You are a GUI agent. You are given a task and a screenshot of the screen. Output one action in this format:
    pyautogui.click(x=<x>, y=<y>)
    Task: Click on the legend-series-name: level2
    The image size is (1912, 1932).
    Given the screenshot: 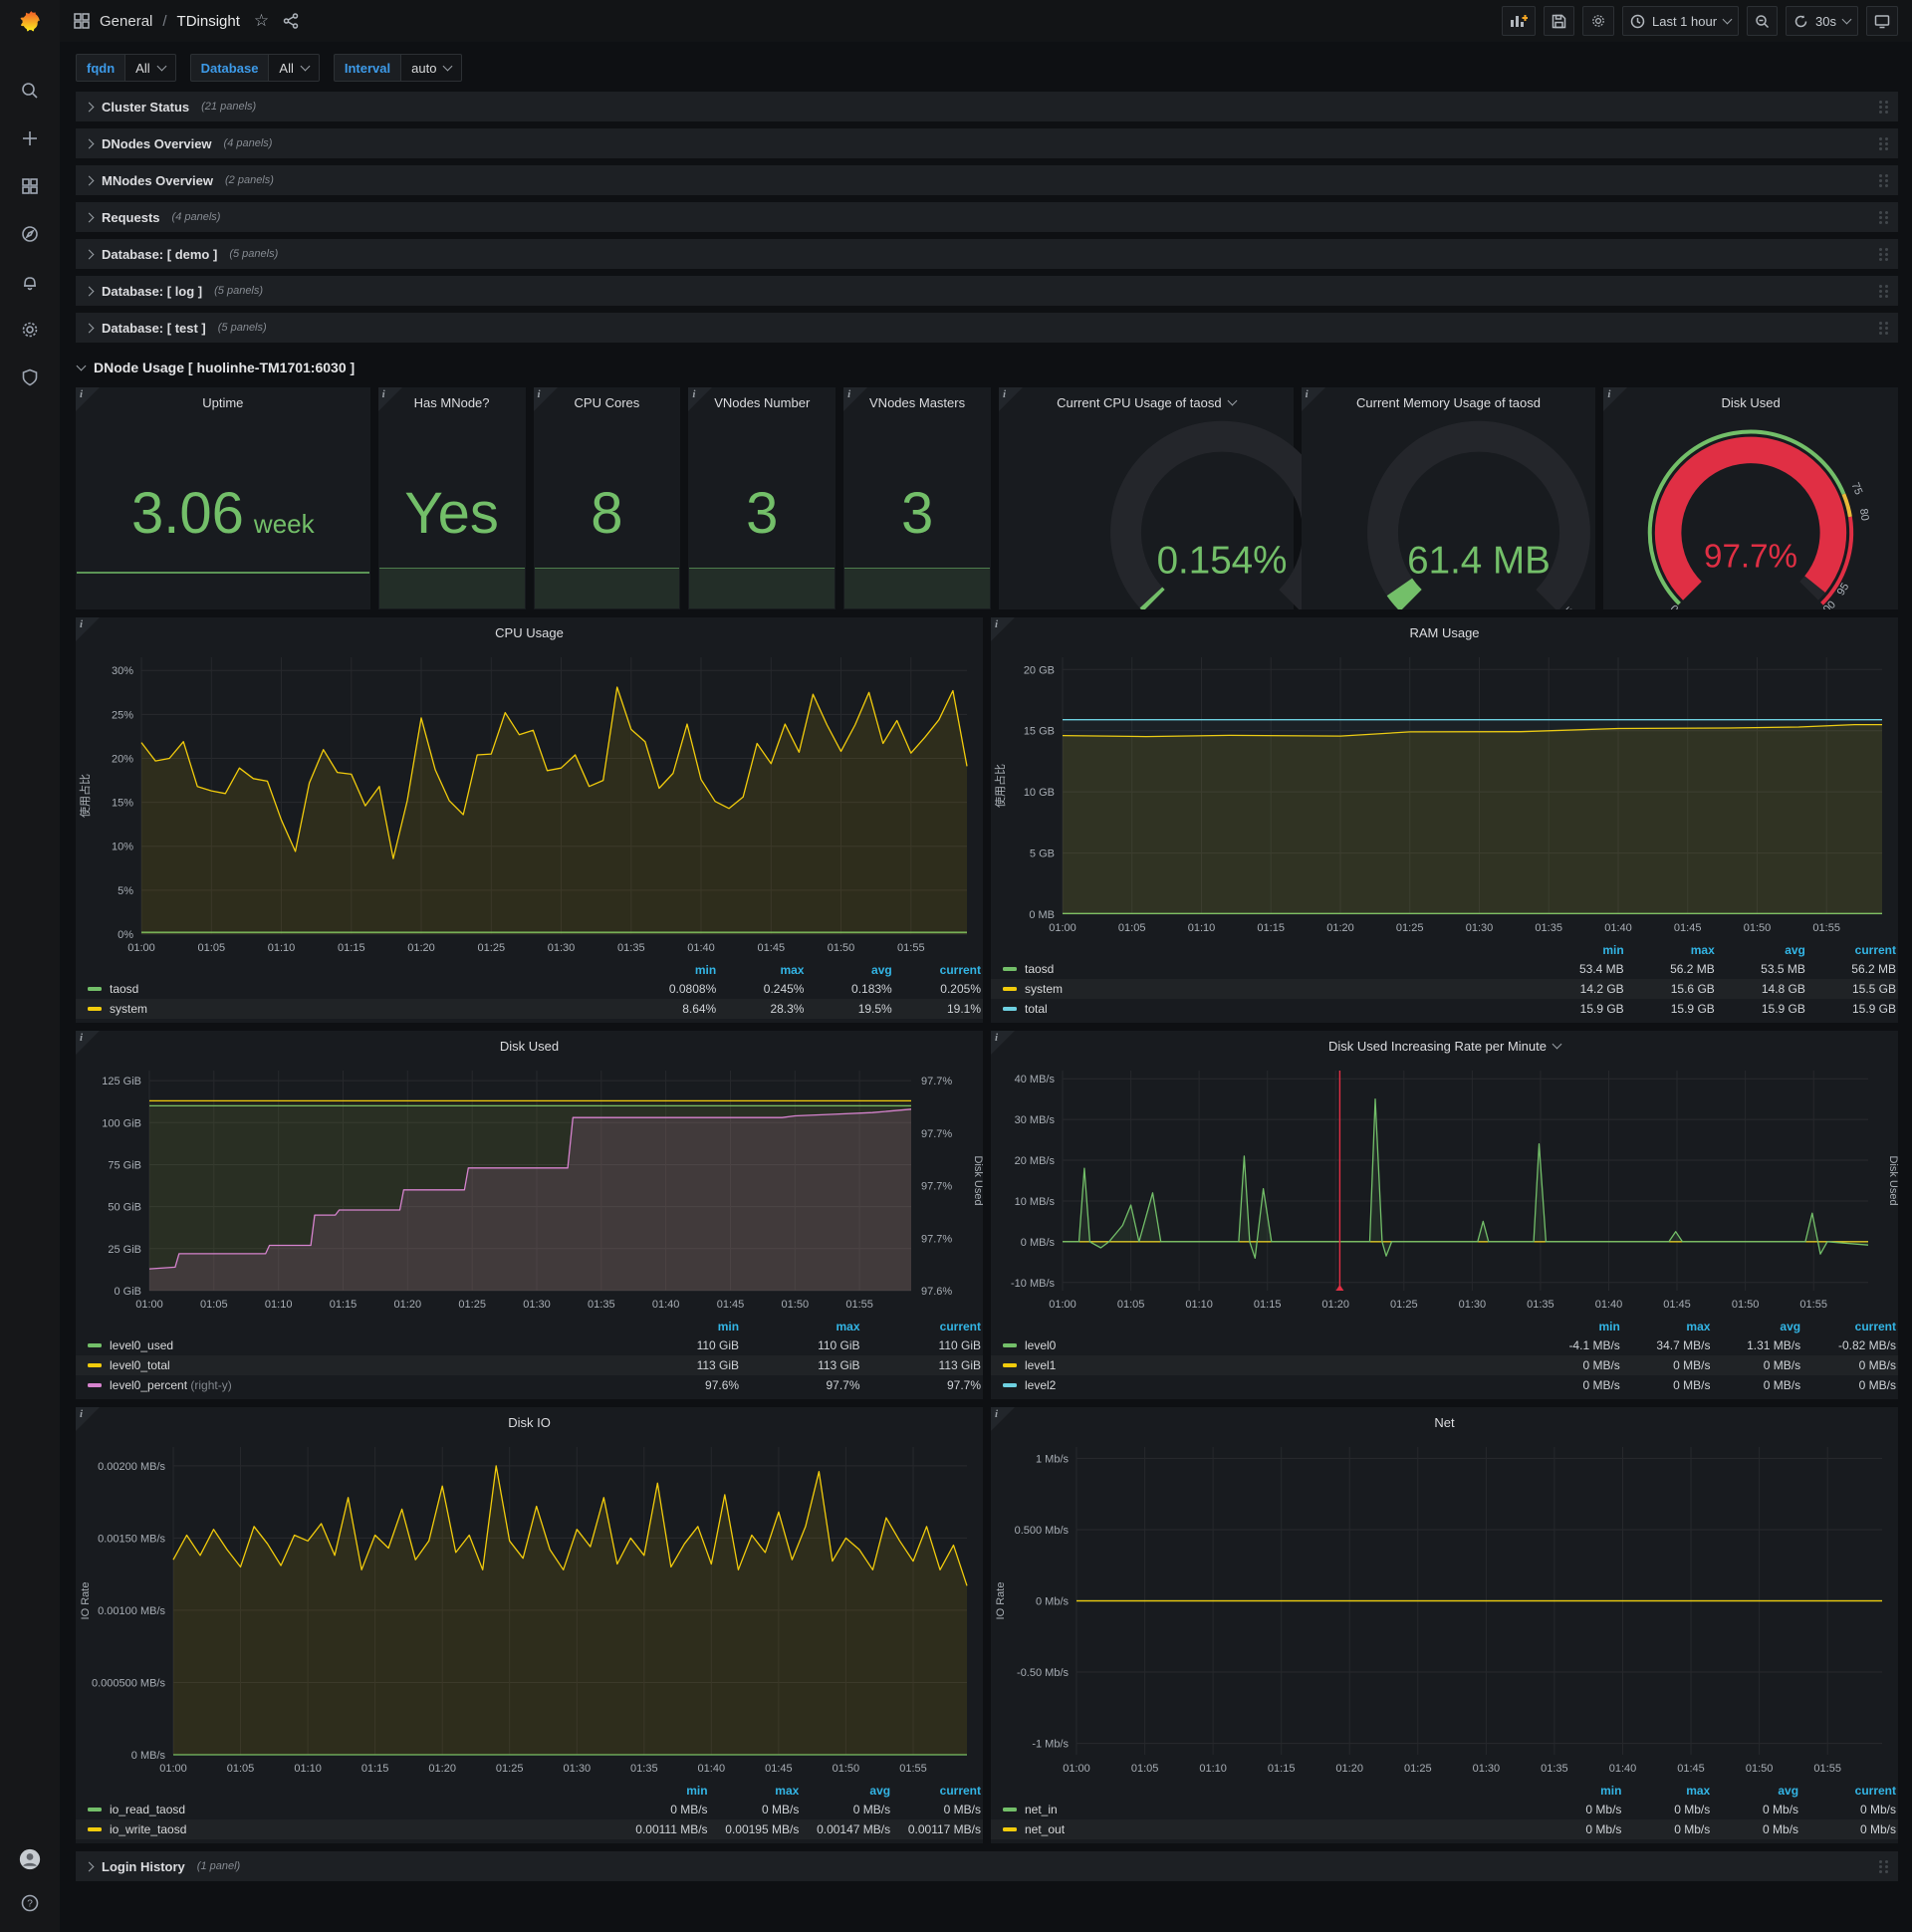 What is the action you would take?
    pyautogui.click(x=1263, y=1385)
    